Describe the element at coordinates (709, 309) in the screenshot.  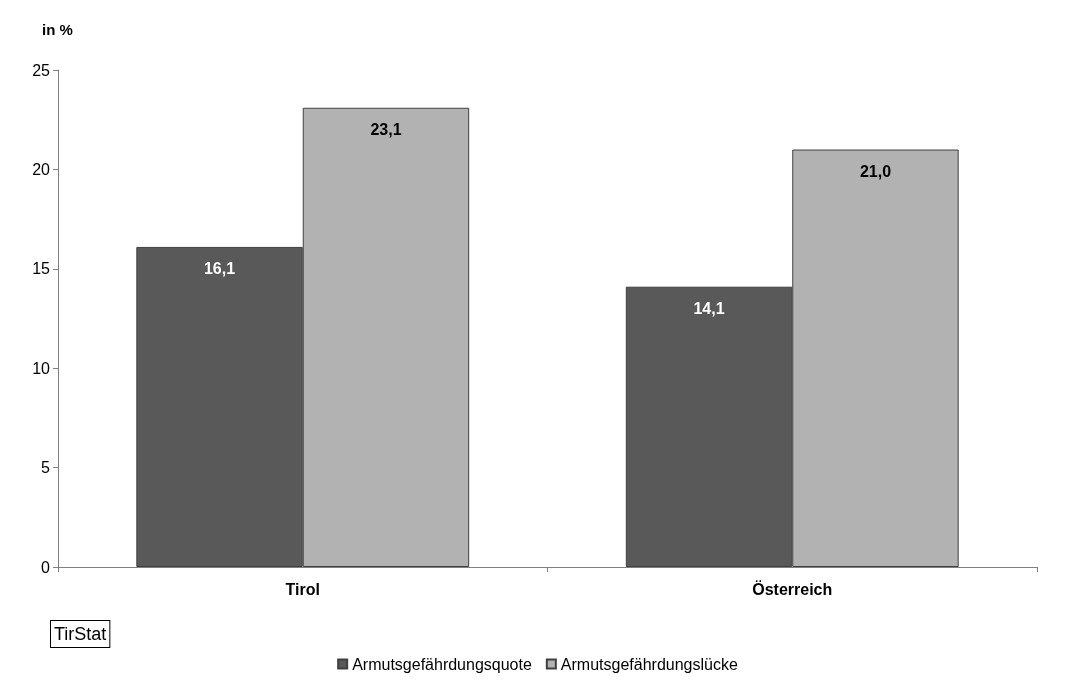
I see `data-label: 14,1` at that location.